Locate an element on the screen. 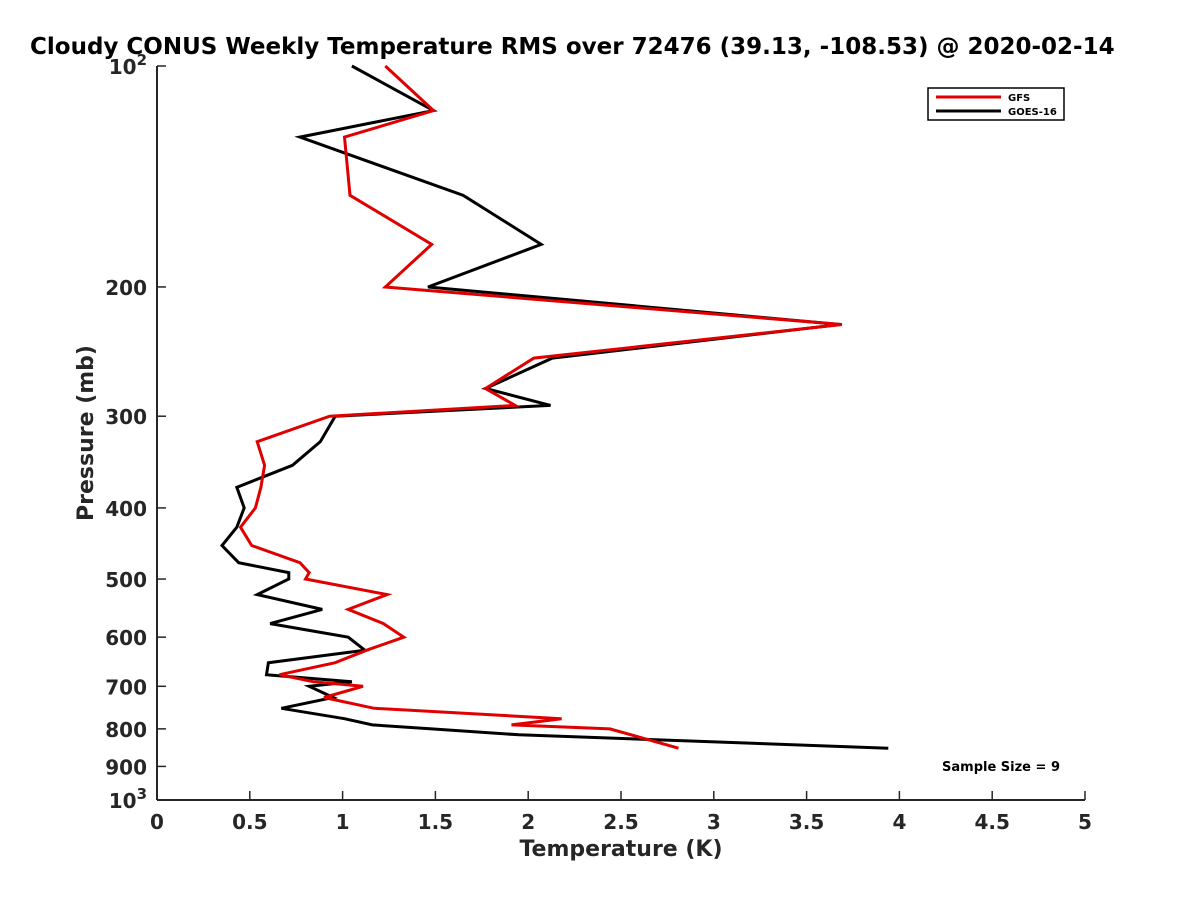 Image resolution: width=1200 pixels, height=900 pixels. x-ticks: 0 0.5 1 1.5 2 2.5 3 3.5 4 4.5 5 is located at coordinates (621, 812).